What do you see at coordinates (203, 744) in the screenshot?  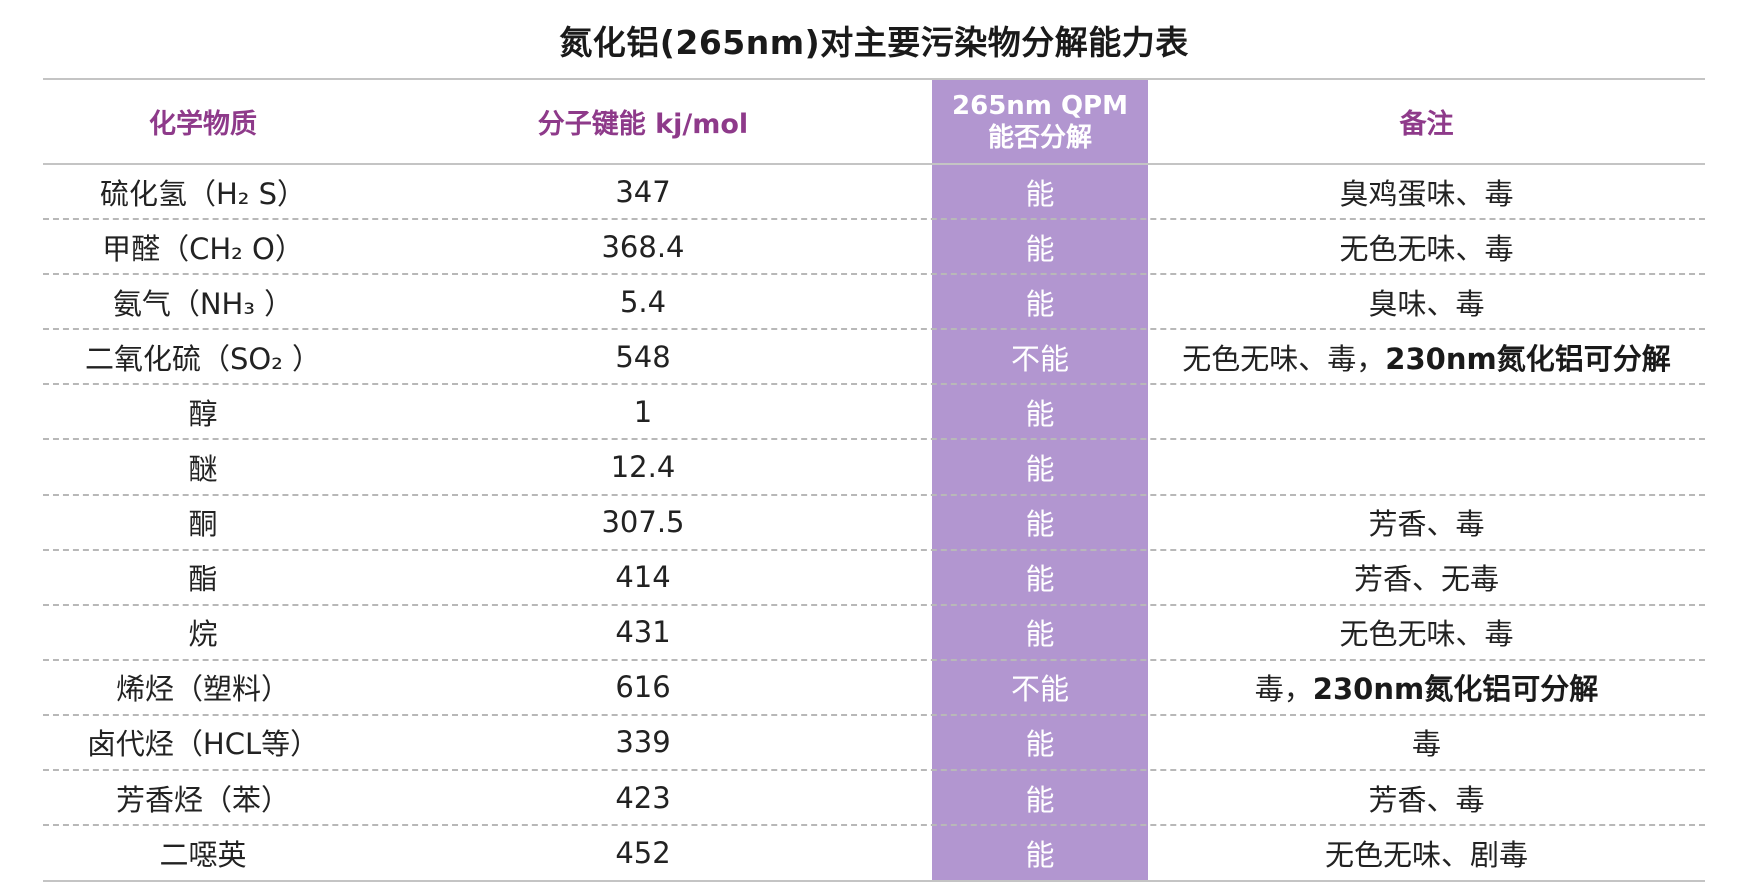 I see `cell-substance: 卤代烃（HCL等）` at bounding box center [203, 744].